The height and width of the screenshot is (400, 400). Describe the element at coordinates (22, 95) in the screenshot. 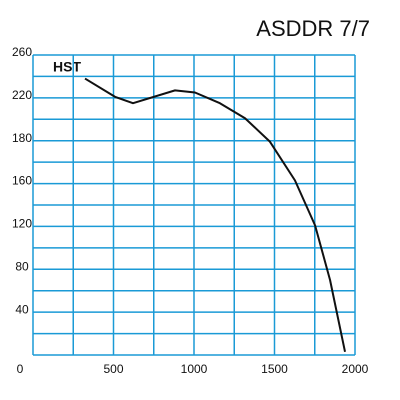

I see `y-tick-label: 220` at that location.